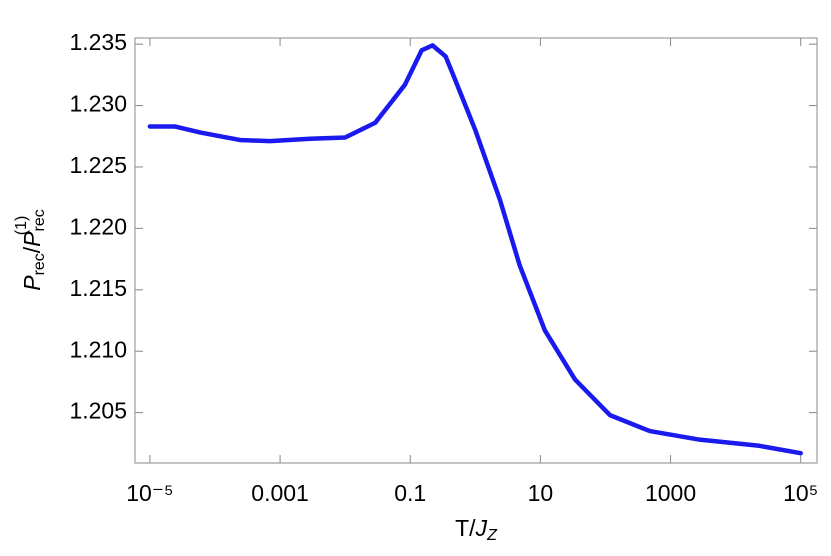  I want to click on y-tick-label: 1.230, so click(98, 104).